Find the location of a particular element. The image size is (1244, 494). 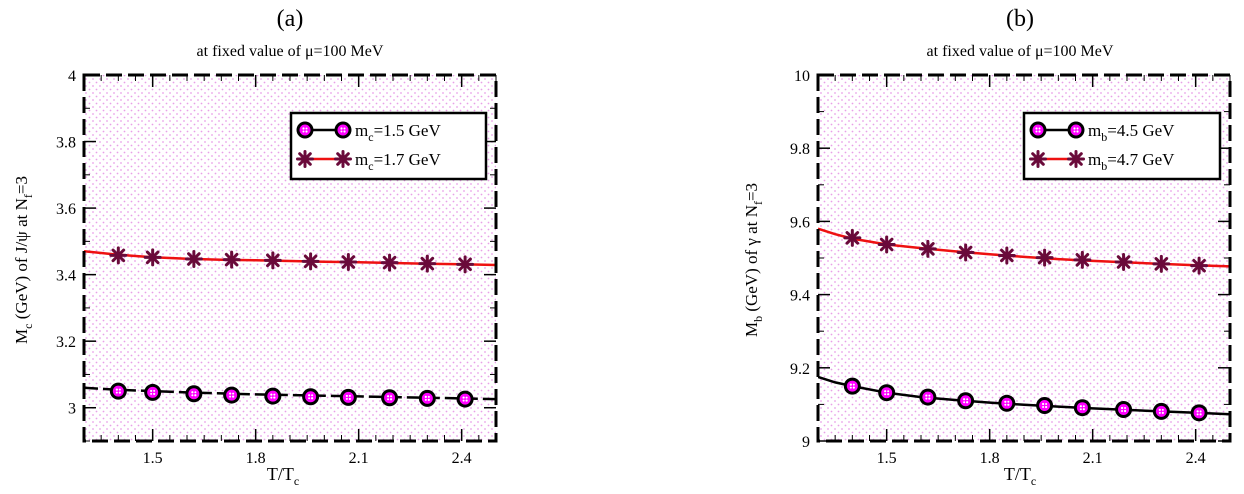

panel-a-y-axis-label: Mc (GeV) of J/ψ at Nf=3 is located at coordinates (23, 260).